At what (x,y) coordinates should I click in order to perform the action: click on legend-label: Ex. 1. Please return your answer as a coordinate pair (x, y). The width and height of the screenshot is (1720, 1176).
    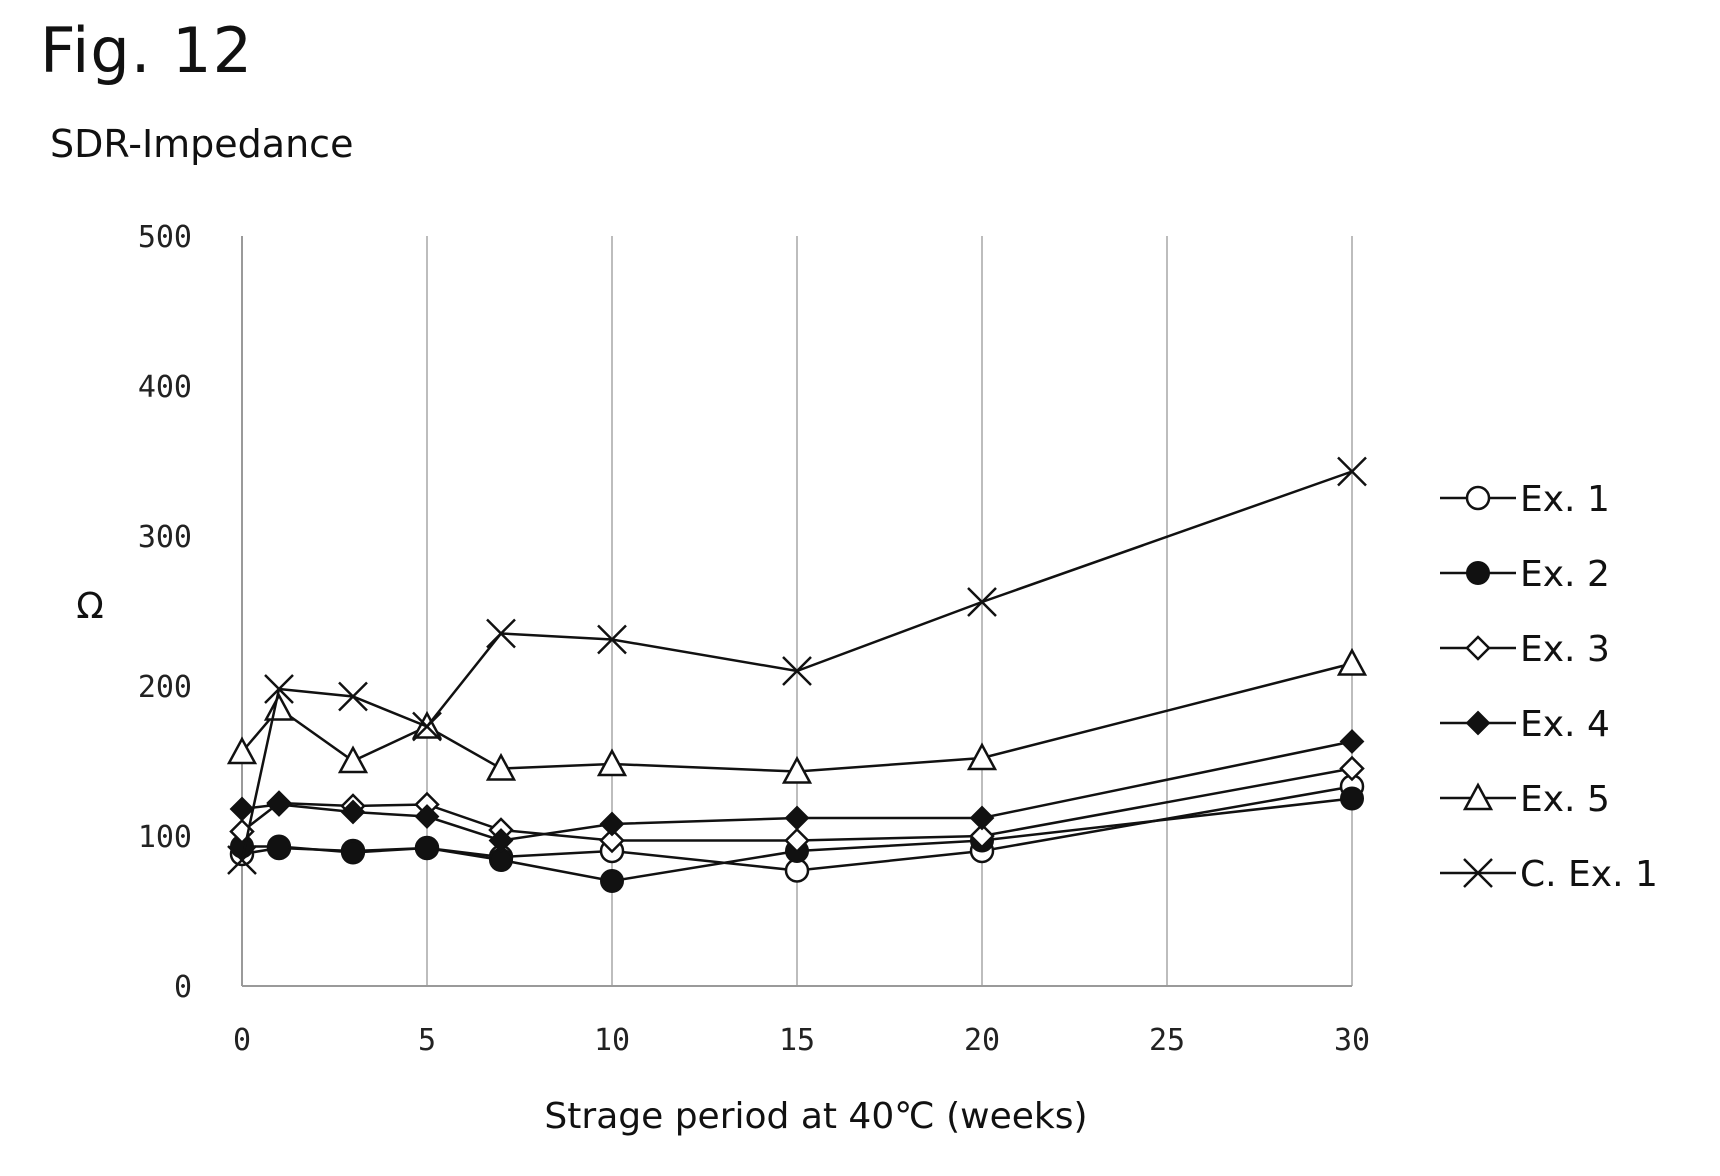
    Looking at the image, I should click on (1565, 499).